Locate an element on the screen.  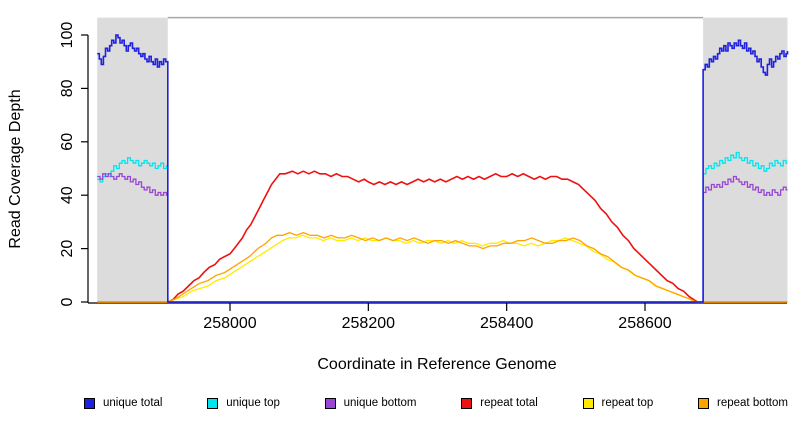
legend-label: unique bottom is located at coordinates (380, 403).